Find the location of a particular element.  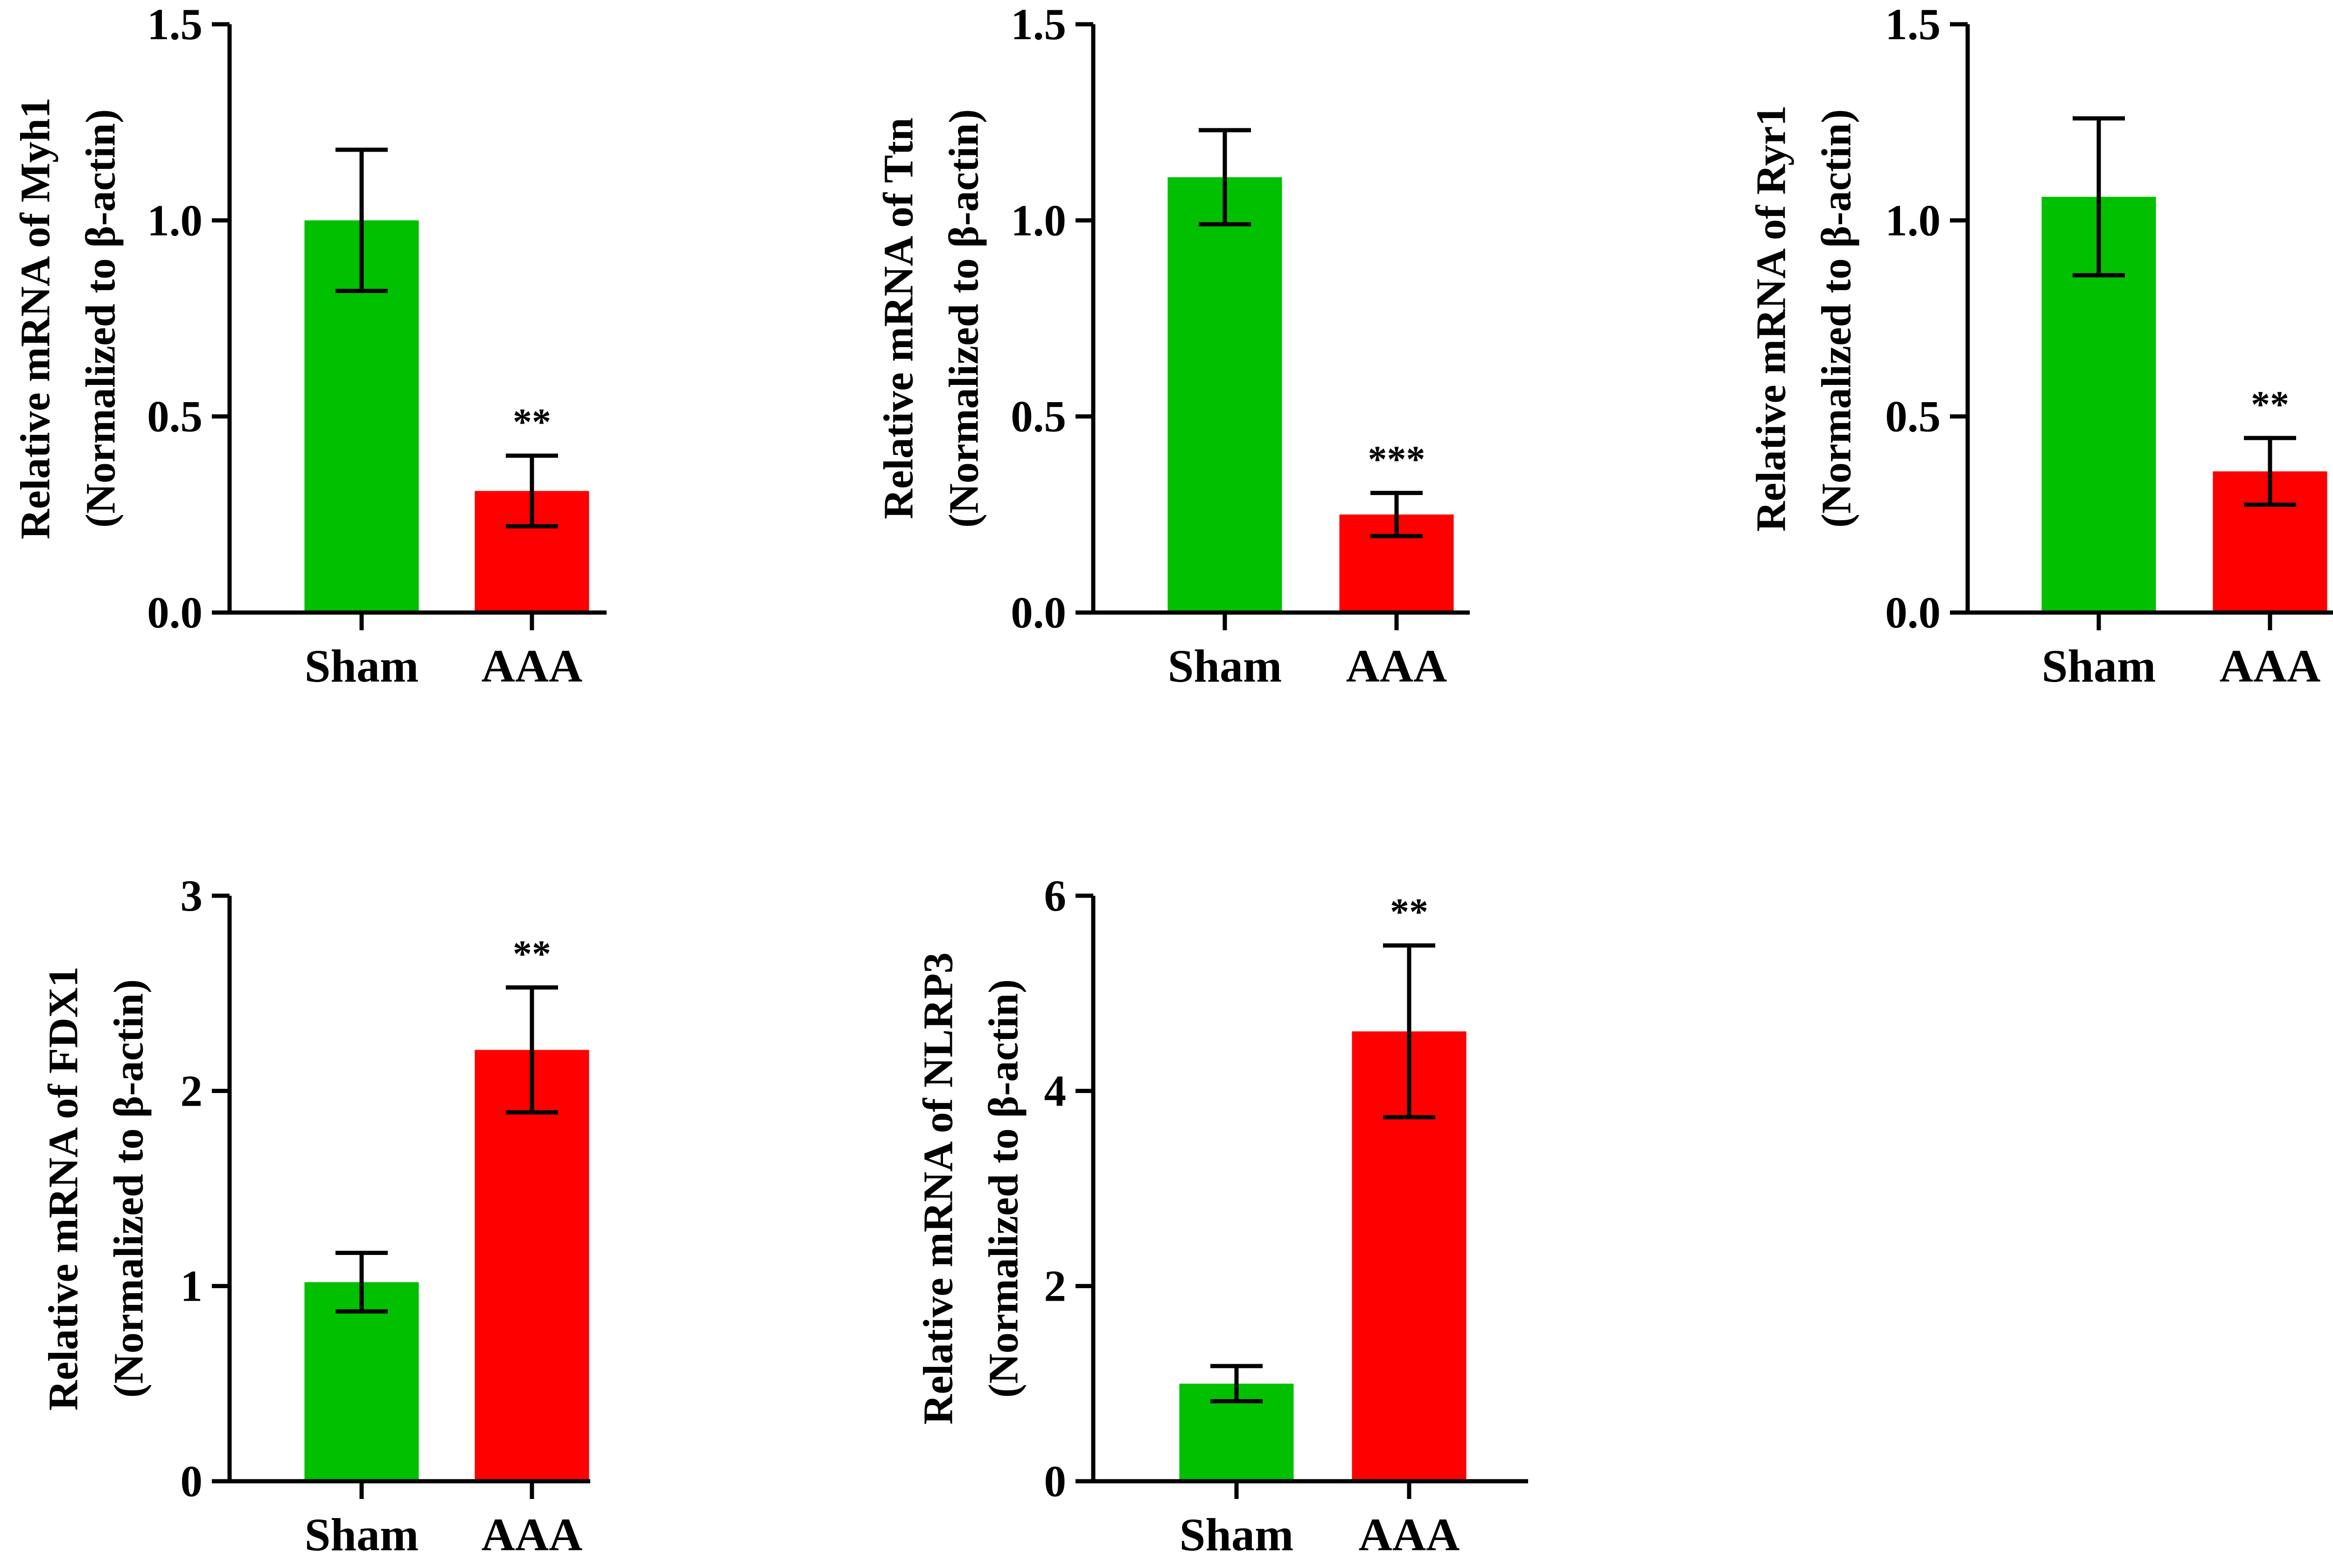

y-tick-label: 3 is located at coordinates (192, 895).